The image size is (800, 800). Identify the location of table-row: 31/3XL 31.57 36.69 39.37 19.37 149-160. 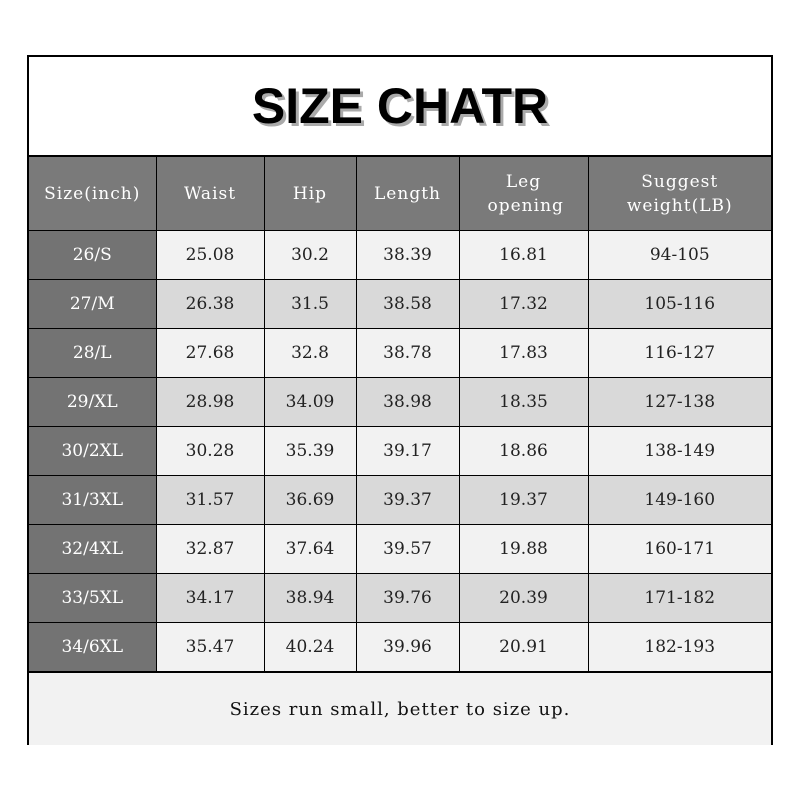
(400, 500).